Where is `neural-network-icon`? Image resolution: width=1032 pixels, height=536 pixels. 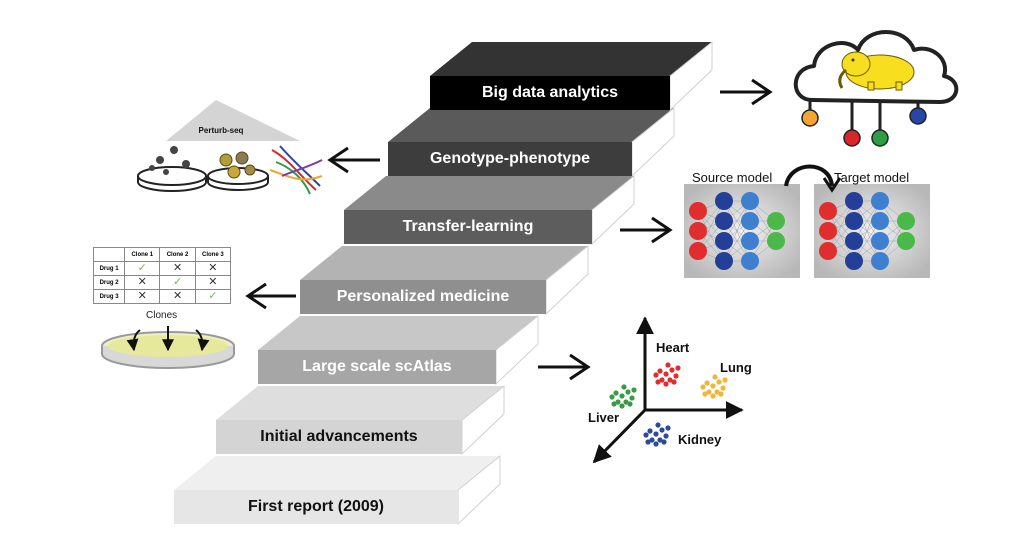
neural-network-icon is located at coordinates (737, 231).